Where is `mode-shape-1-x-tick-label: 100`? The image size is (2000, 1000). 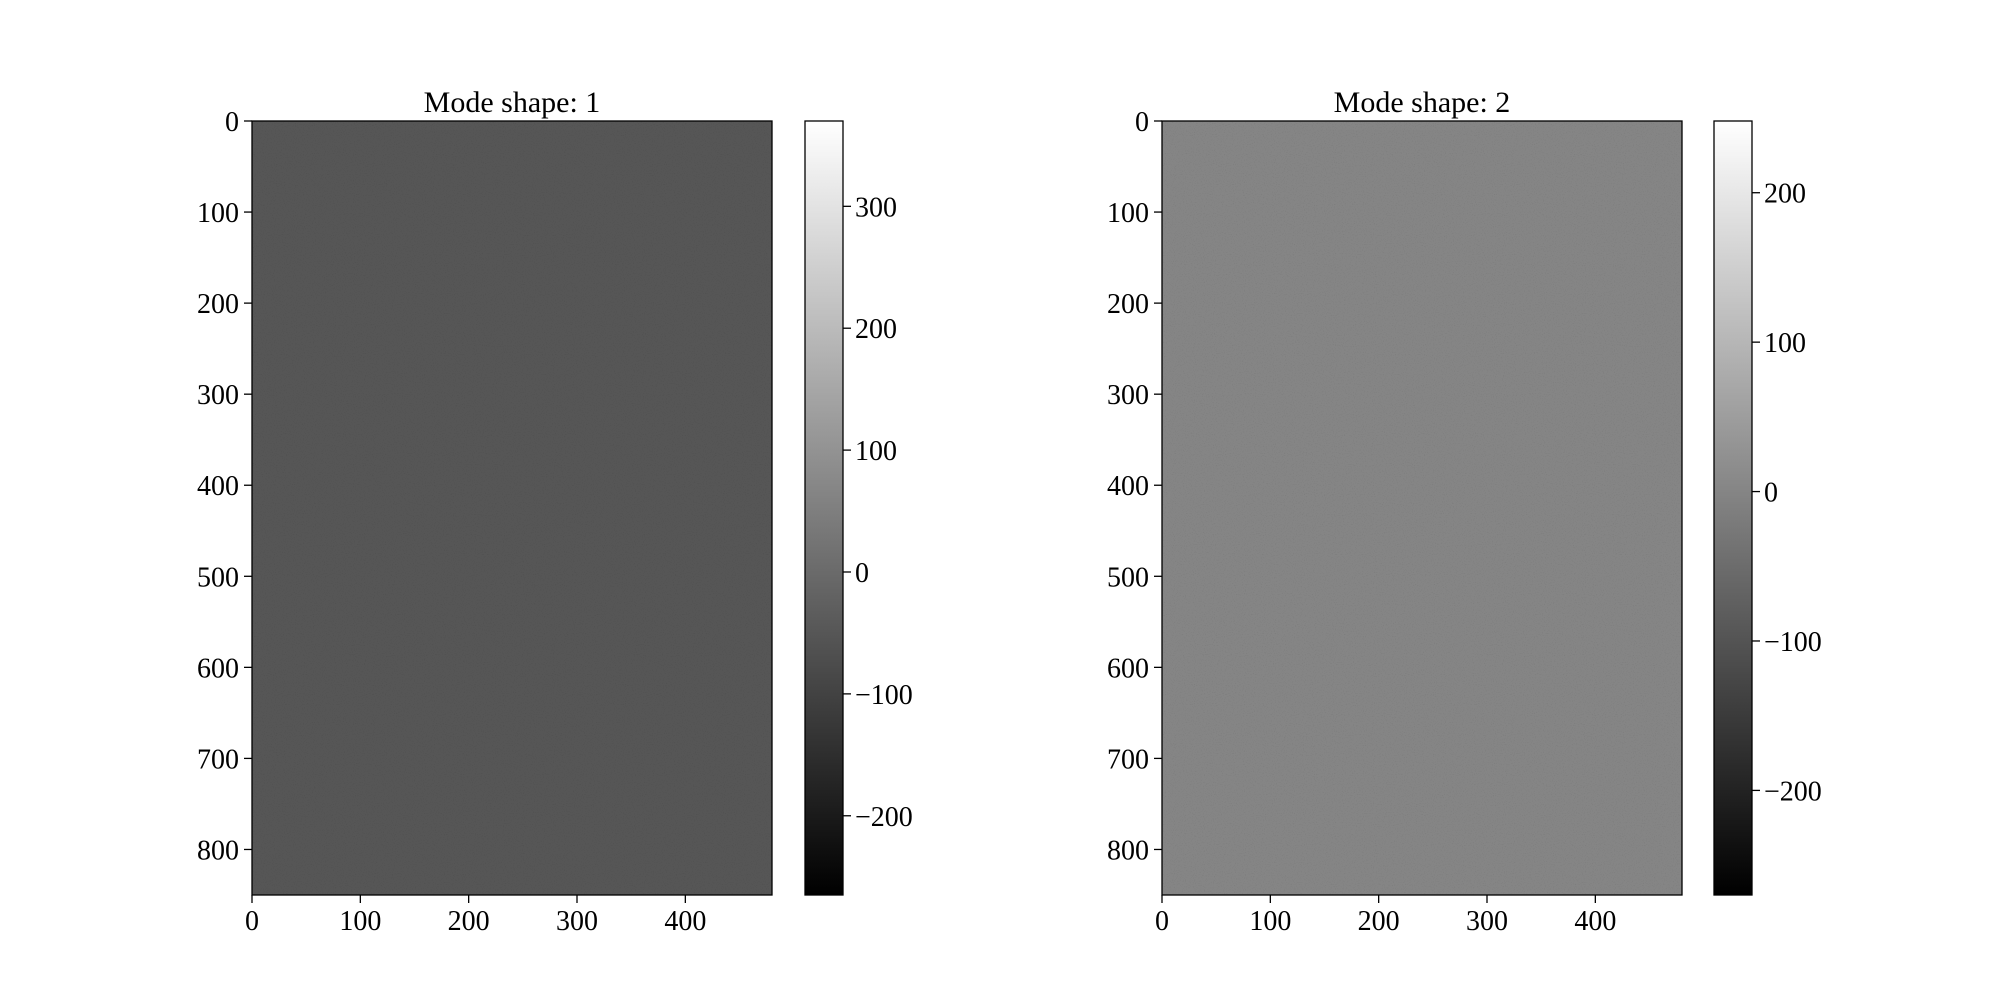 mode-shape-1-x-tick-label: 100 is located at coordinates (360, 921).